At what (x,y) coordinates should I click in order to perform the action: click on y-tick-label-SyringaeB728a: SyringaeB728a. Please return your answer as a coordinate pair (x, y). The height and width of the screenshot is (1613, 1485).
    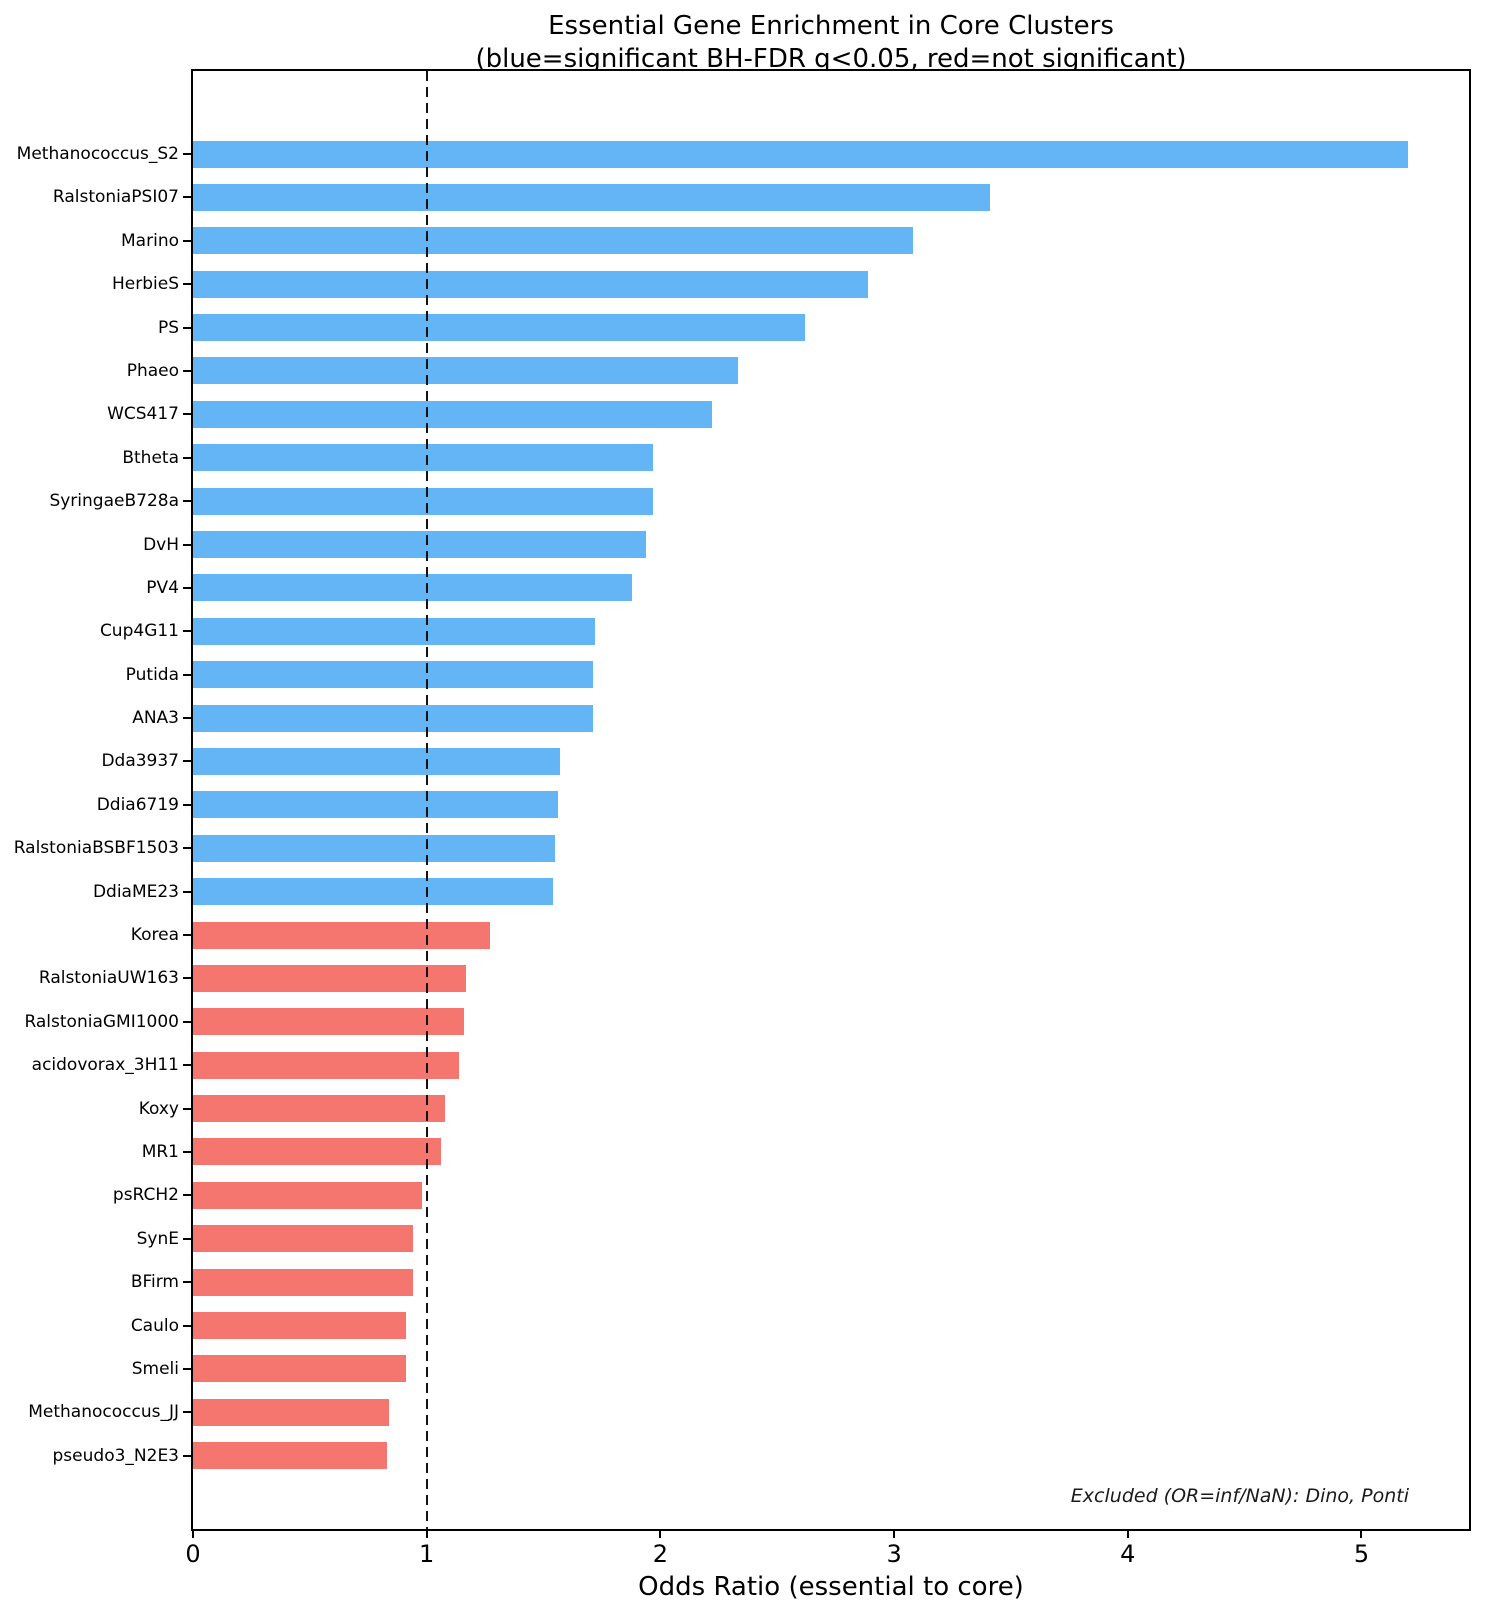
    Looking at the image, I should click on (114, 501).